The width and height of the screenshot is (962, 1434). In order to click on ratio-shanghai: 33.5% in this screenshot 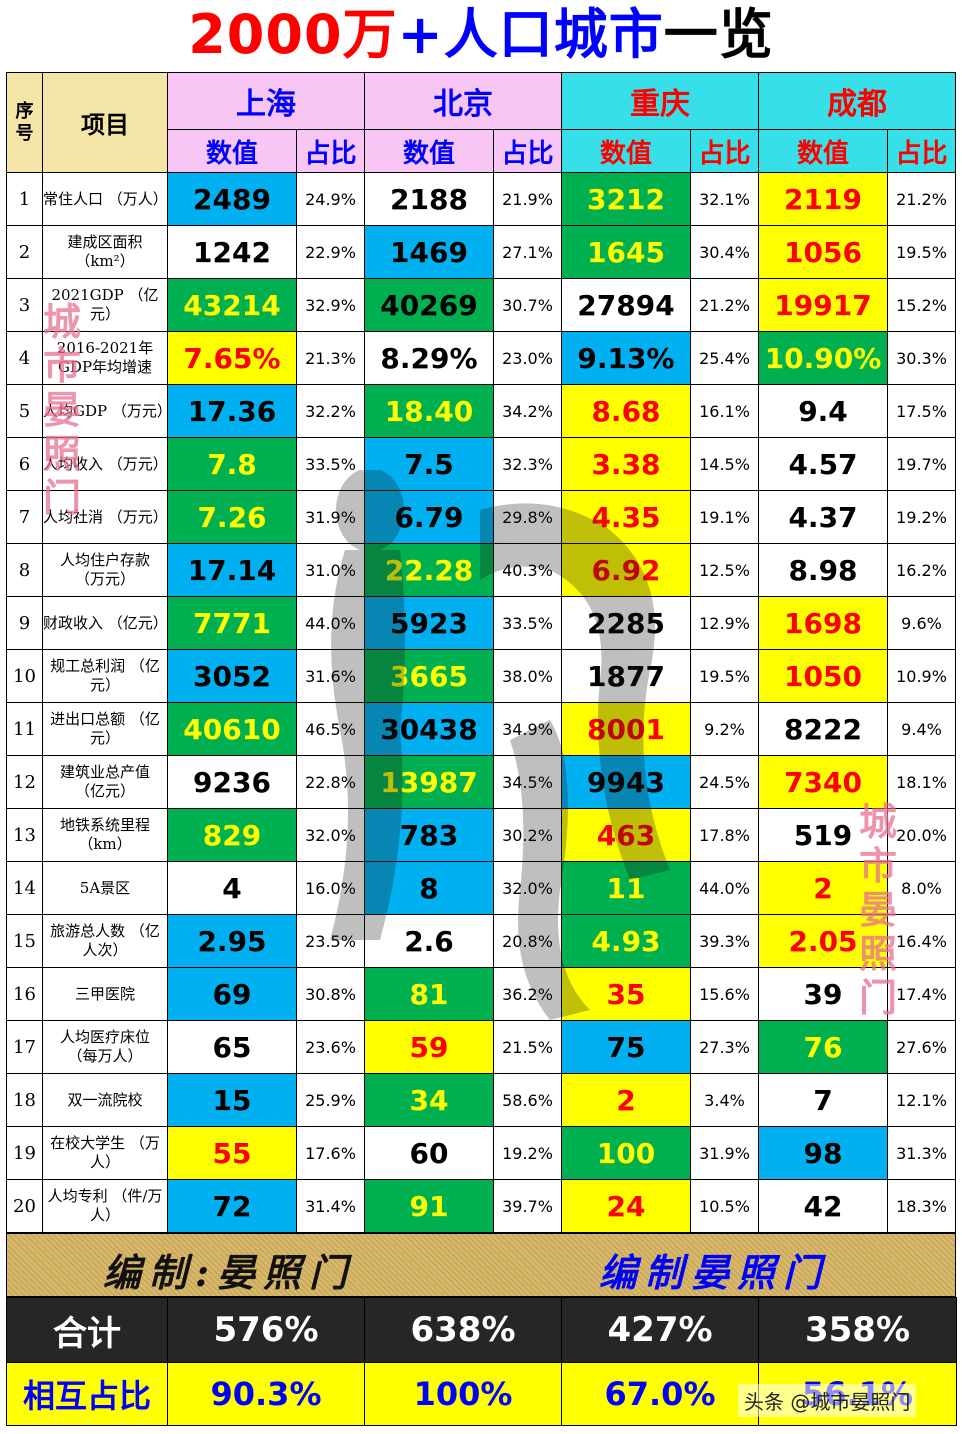, I will do `click(330, 464)`.